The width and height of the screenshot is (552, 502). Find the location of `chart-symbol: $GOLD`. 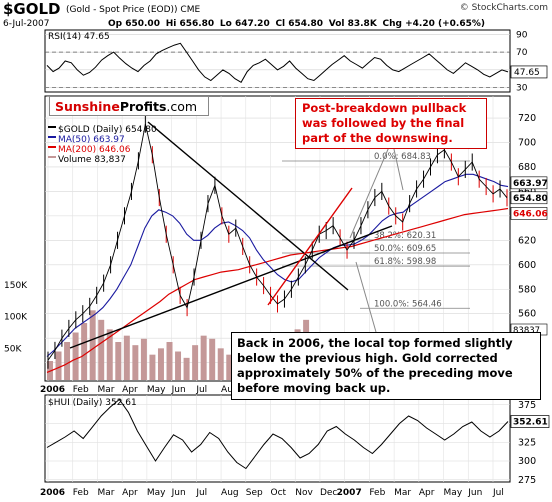

chart-symbol: $GOLD is located at coordinates (32, 9).